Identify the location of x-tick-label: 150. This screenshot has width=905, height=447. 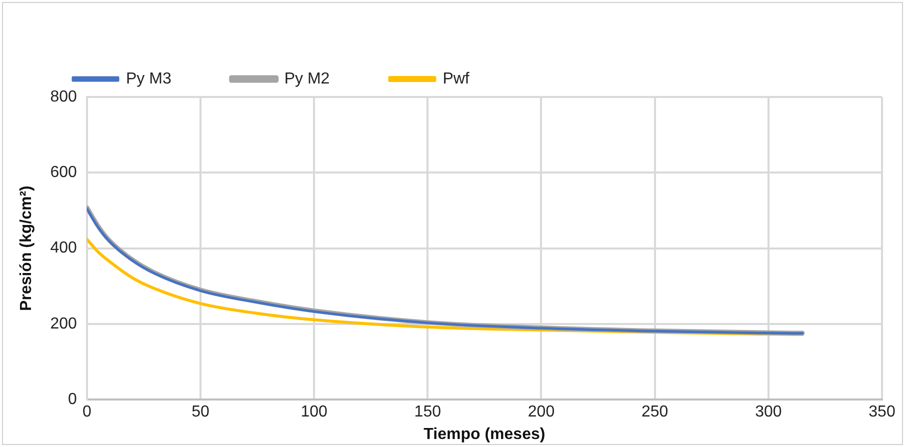
(428, 412).